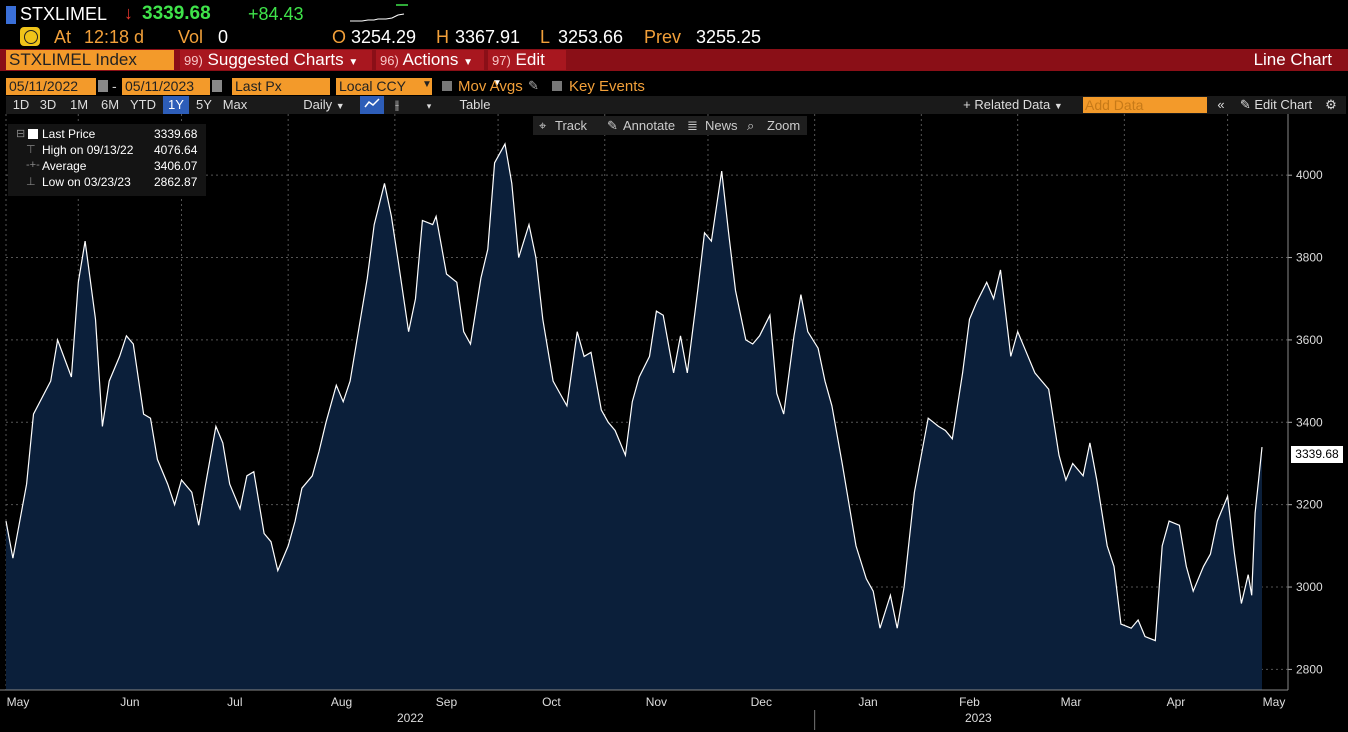  Describe the element at coordinates (18, 702) in the screenshot. I see `x-tick-label: May` at that location.